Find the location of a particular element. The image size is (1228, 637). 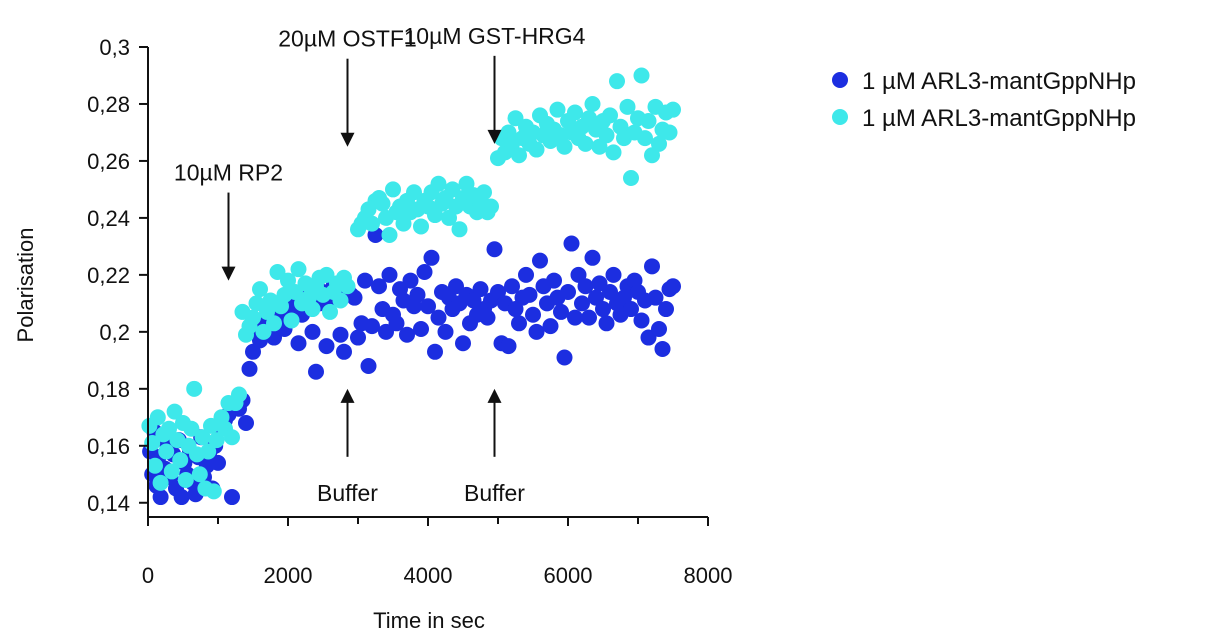

arrow-up-icon is located at coordinates (494, 395).